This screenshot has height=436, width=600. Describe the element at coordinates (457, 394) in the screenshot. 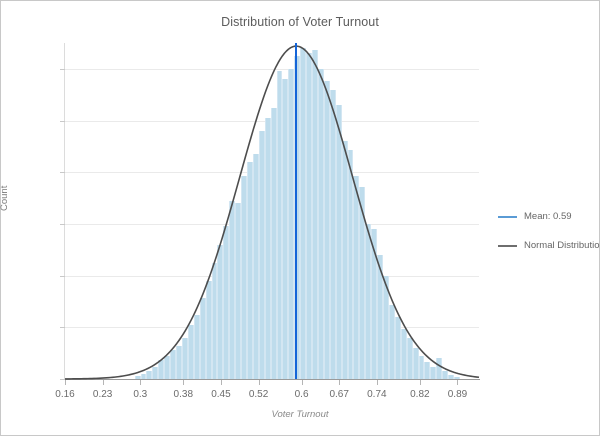

I see `x-tick-label: 0.89` at that location.